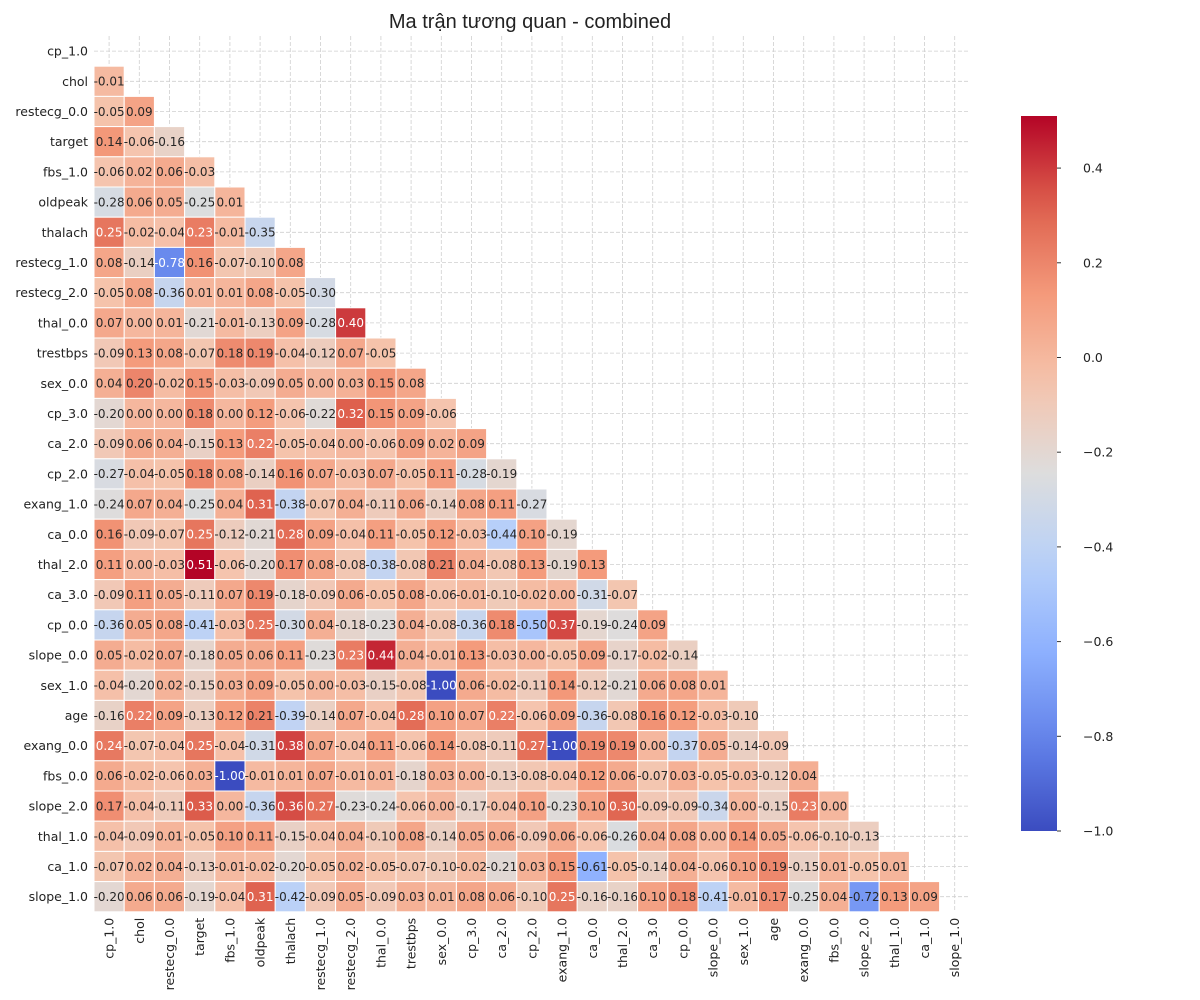 The image size is (1200, 1000). I want to click on cell-value-label: 0.36, so click(290, 806).